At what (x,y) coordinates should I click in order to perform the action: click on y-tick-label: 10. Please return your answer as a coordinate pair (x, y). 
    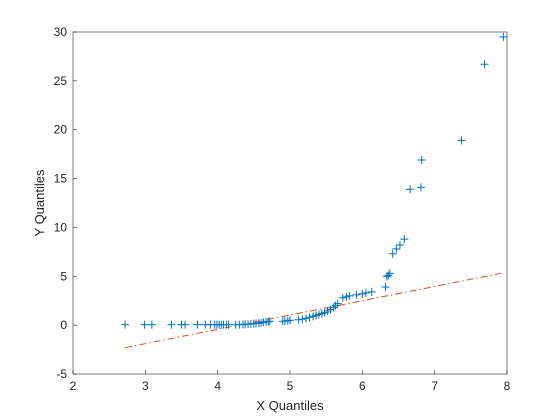
    Looking at the image, I should click on (61, 227).